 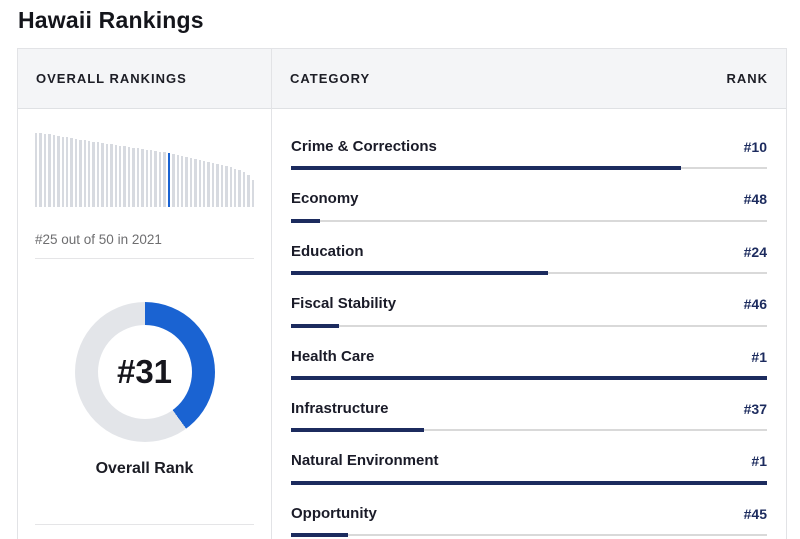 What do you see at coordinates (755, 199) in the screenshot?
I see `category-rank: #48` at bounding box center [755, 199].